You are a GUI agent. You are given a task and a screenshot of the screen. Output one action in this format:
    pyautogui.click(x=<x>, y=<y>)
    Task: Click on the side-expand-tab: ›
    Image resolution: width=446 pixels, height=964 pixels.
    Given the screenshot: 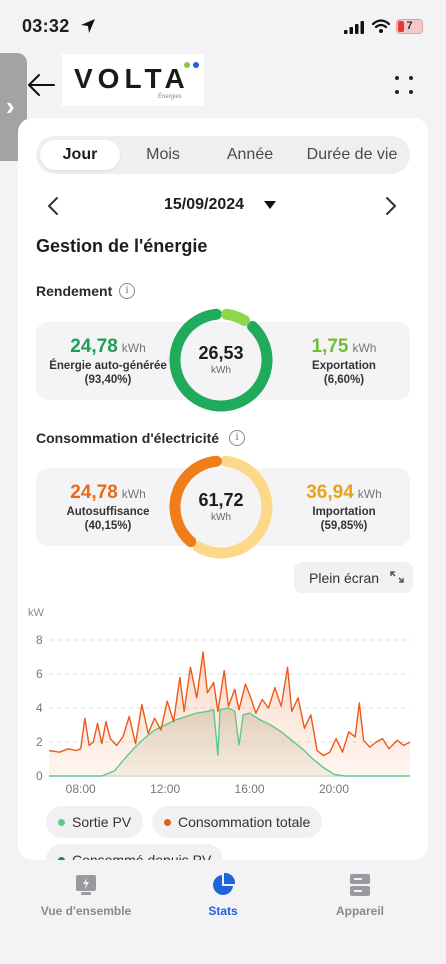 What is the action you would take?
    pyautogui.click(x=13, y=107)
    